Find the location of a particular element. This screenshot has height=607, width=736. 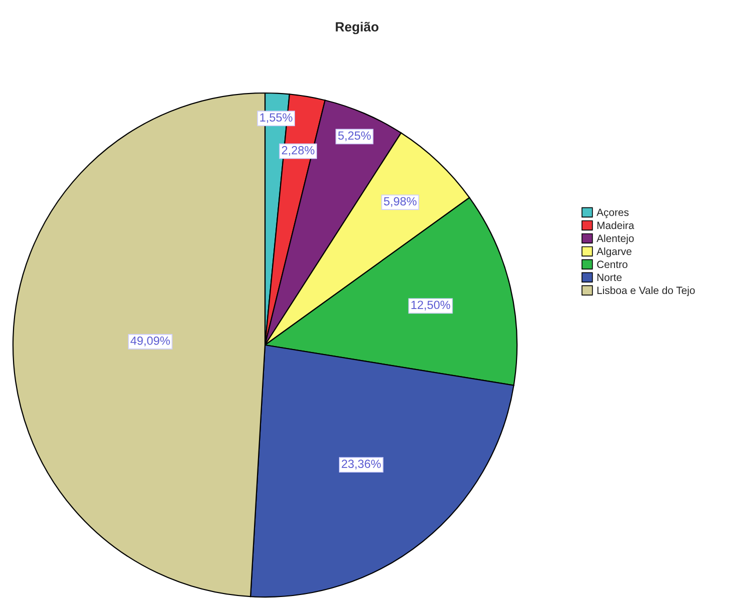

data-label: 2,28% is located at coordinates (298, 151).